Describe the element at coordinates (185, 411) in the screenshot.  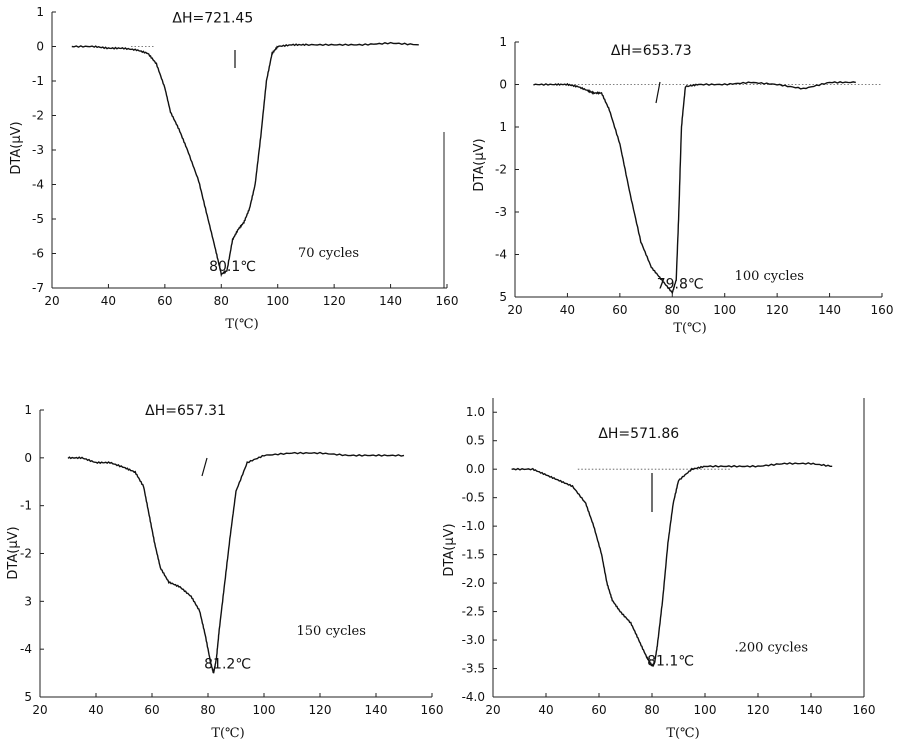
I see `enthalpy-annotation: ΔH=657.31` at that location.